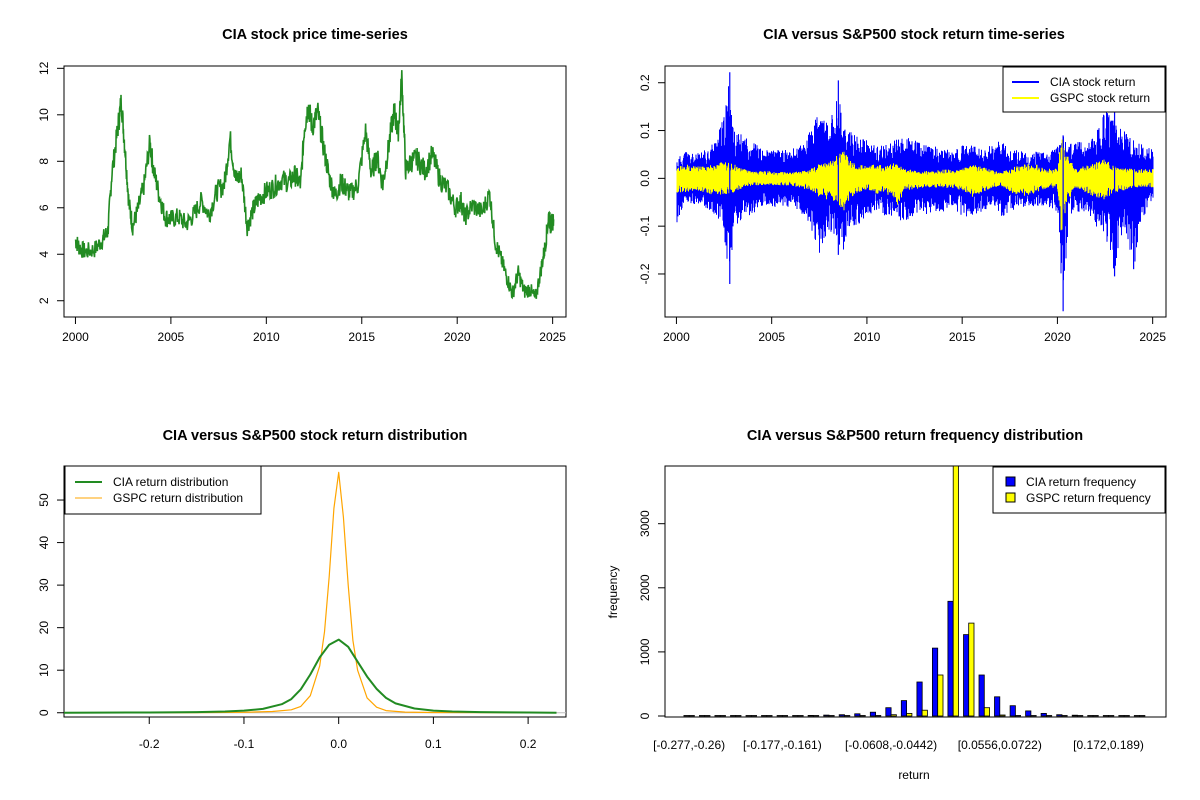 This screenshot has height=800, width=1200. I want to click on frequency-y-tick-label: 1000, so click(645, 651).